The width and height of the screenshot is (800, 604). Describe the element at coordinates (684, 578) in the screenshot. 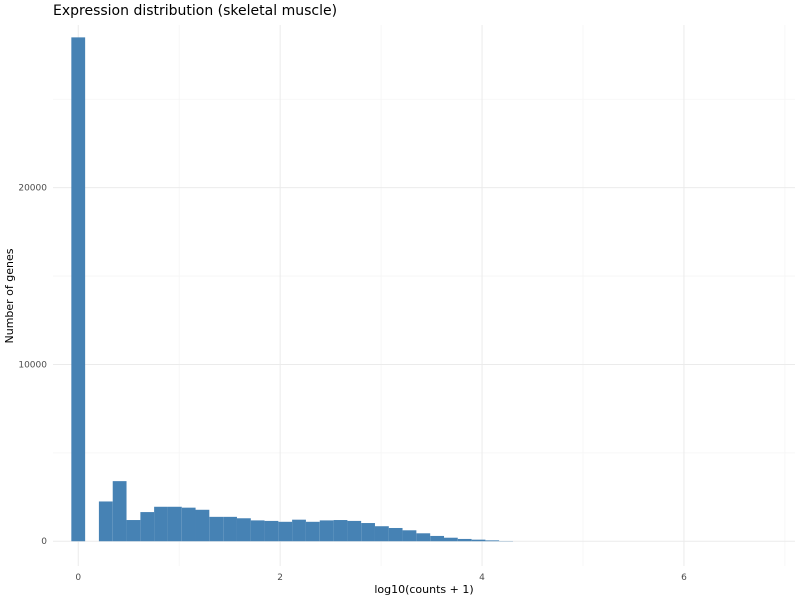

I see `x-tick-label: 6` at that location.